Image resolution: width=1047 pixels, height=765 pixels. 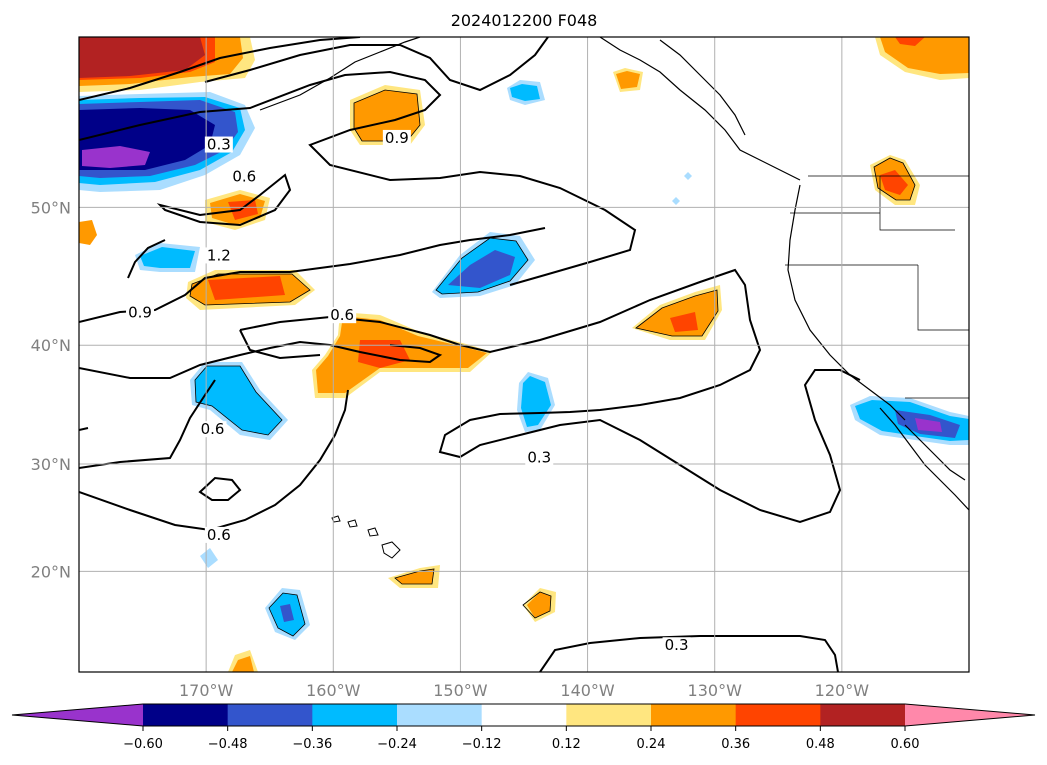 What do you see at coordinates (51, 389) in the screenshot?
I see `latitude-tick-labels: 20°N 30°N 40°N 50°N` at bounding box center [51, 389].